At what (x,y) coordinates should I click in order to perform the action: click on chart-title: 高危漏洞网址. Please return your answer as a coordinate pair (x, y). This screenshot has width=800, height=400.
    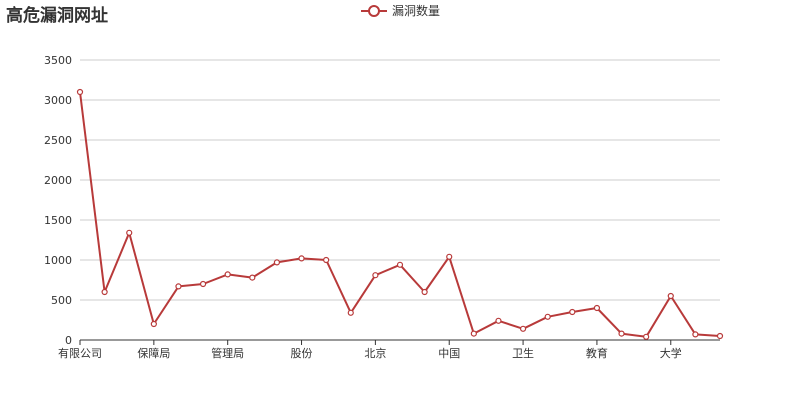
    Looking at the image, I should click on (57, 16).